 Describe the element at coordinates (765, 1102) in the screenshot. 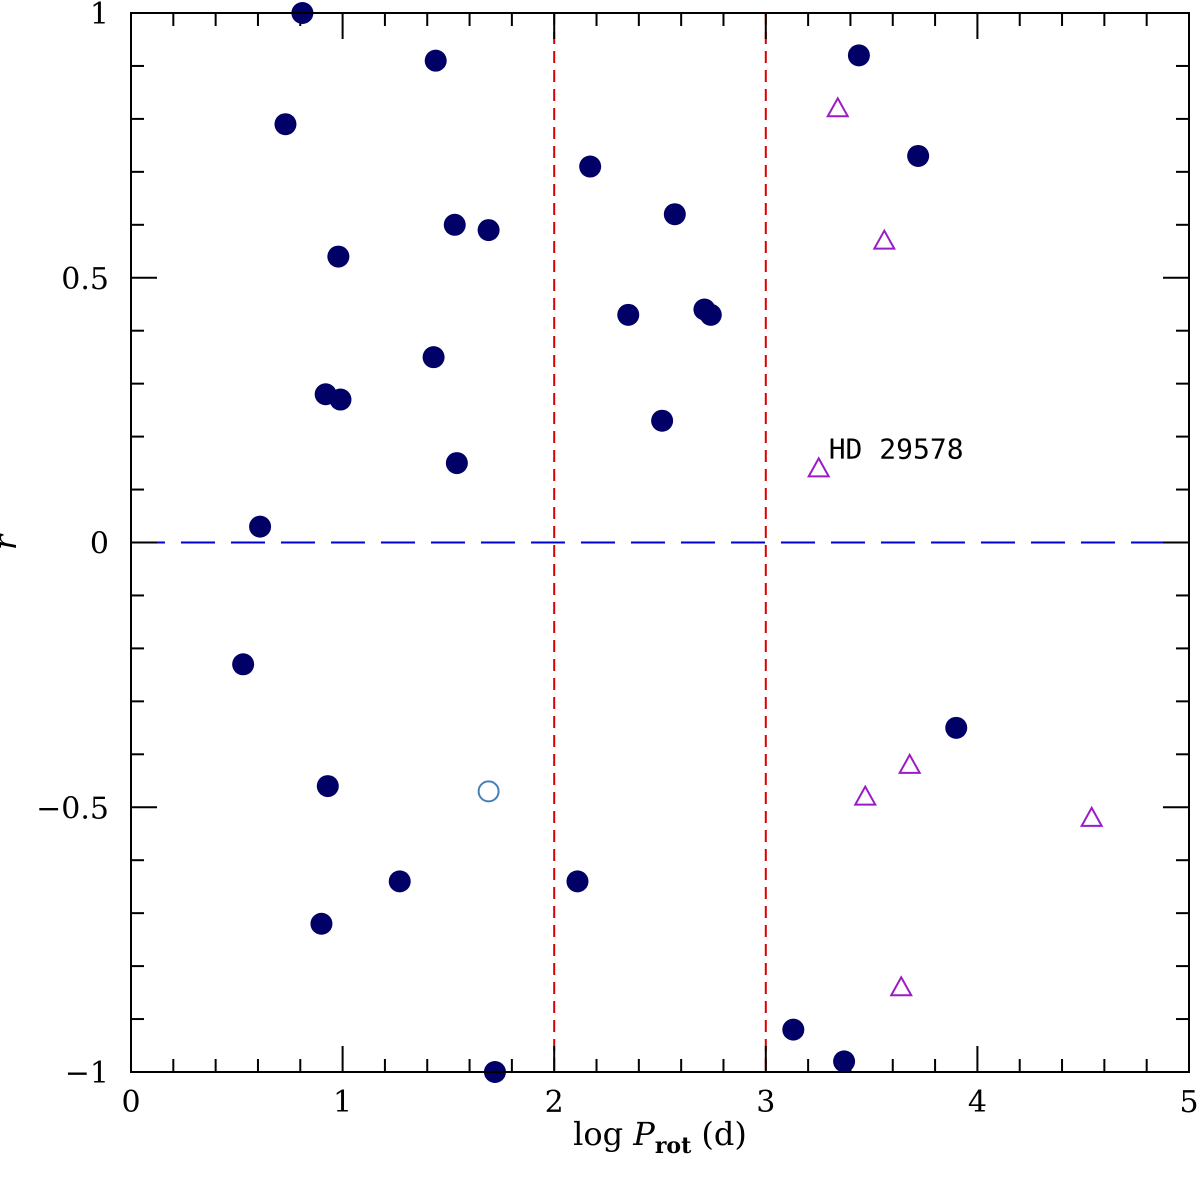

I see `x-tick-label: 3` at that location.